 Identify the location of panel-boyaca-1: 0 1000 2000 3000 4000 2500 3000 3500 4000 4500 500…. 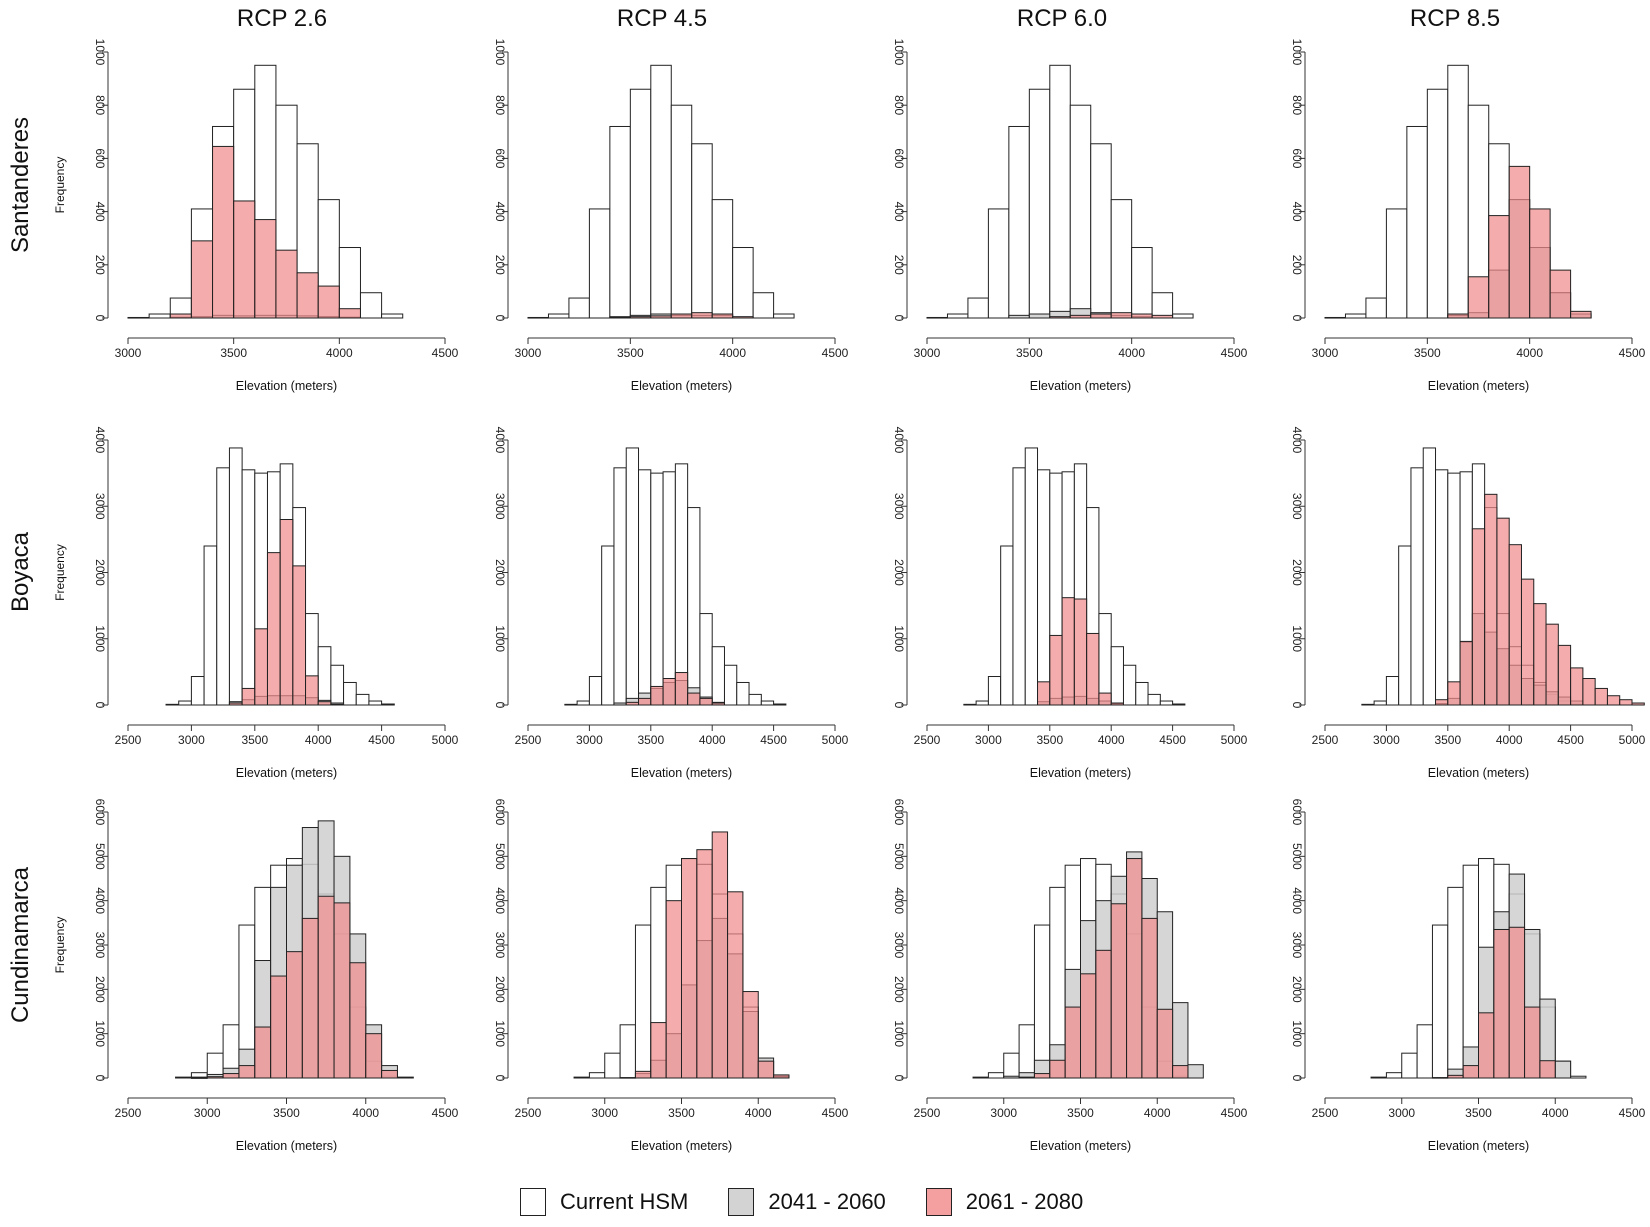
(256, 603).